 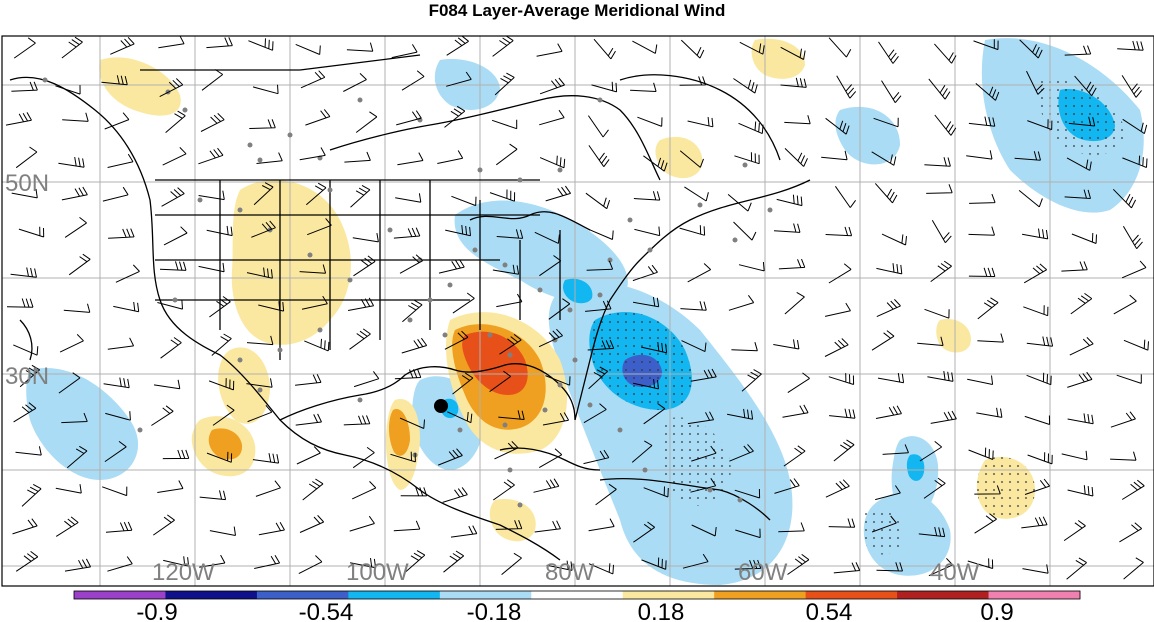 I want to click on moderate-positive-mexico, so click(x=399, y=432).